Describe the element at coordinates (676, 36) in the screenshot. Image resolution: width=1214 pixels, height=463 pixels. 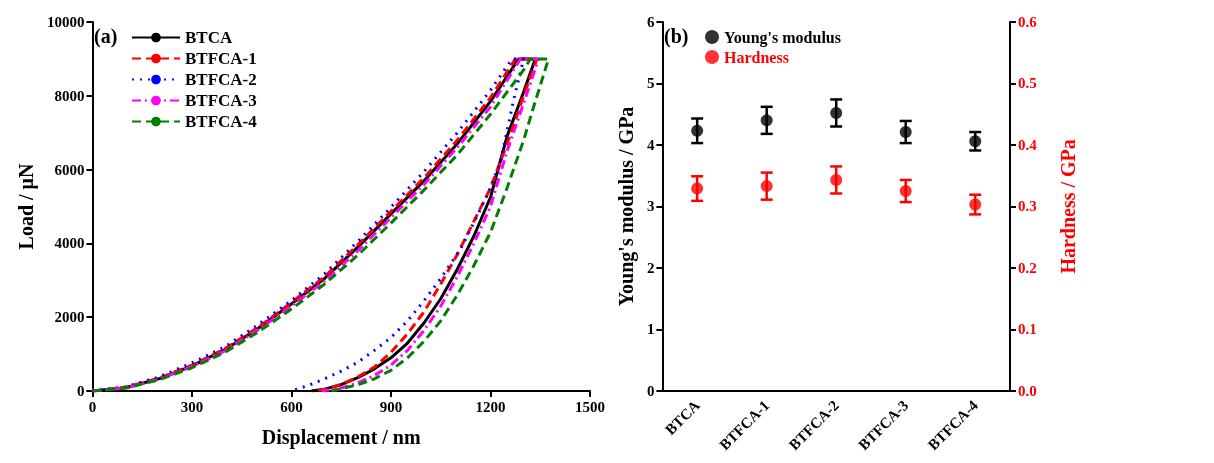
I see `annotation: (b)` at that location.